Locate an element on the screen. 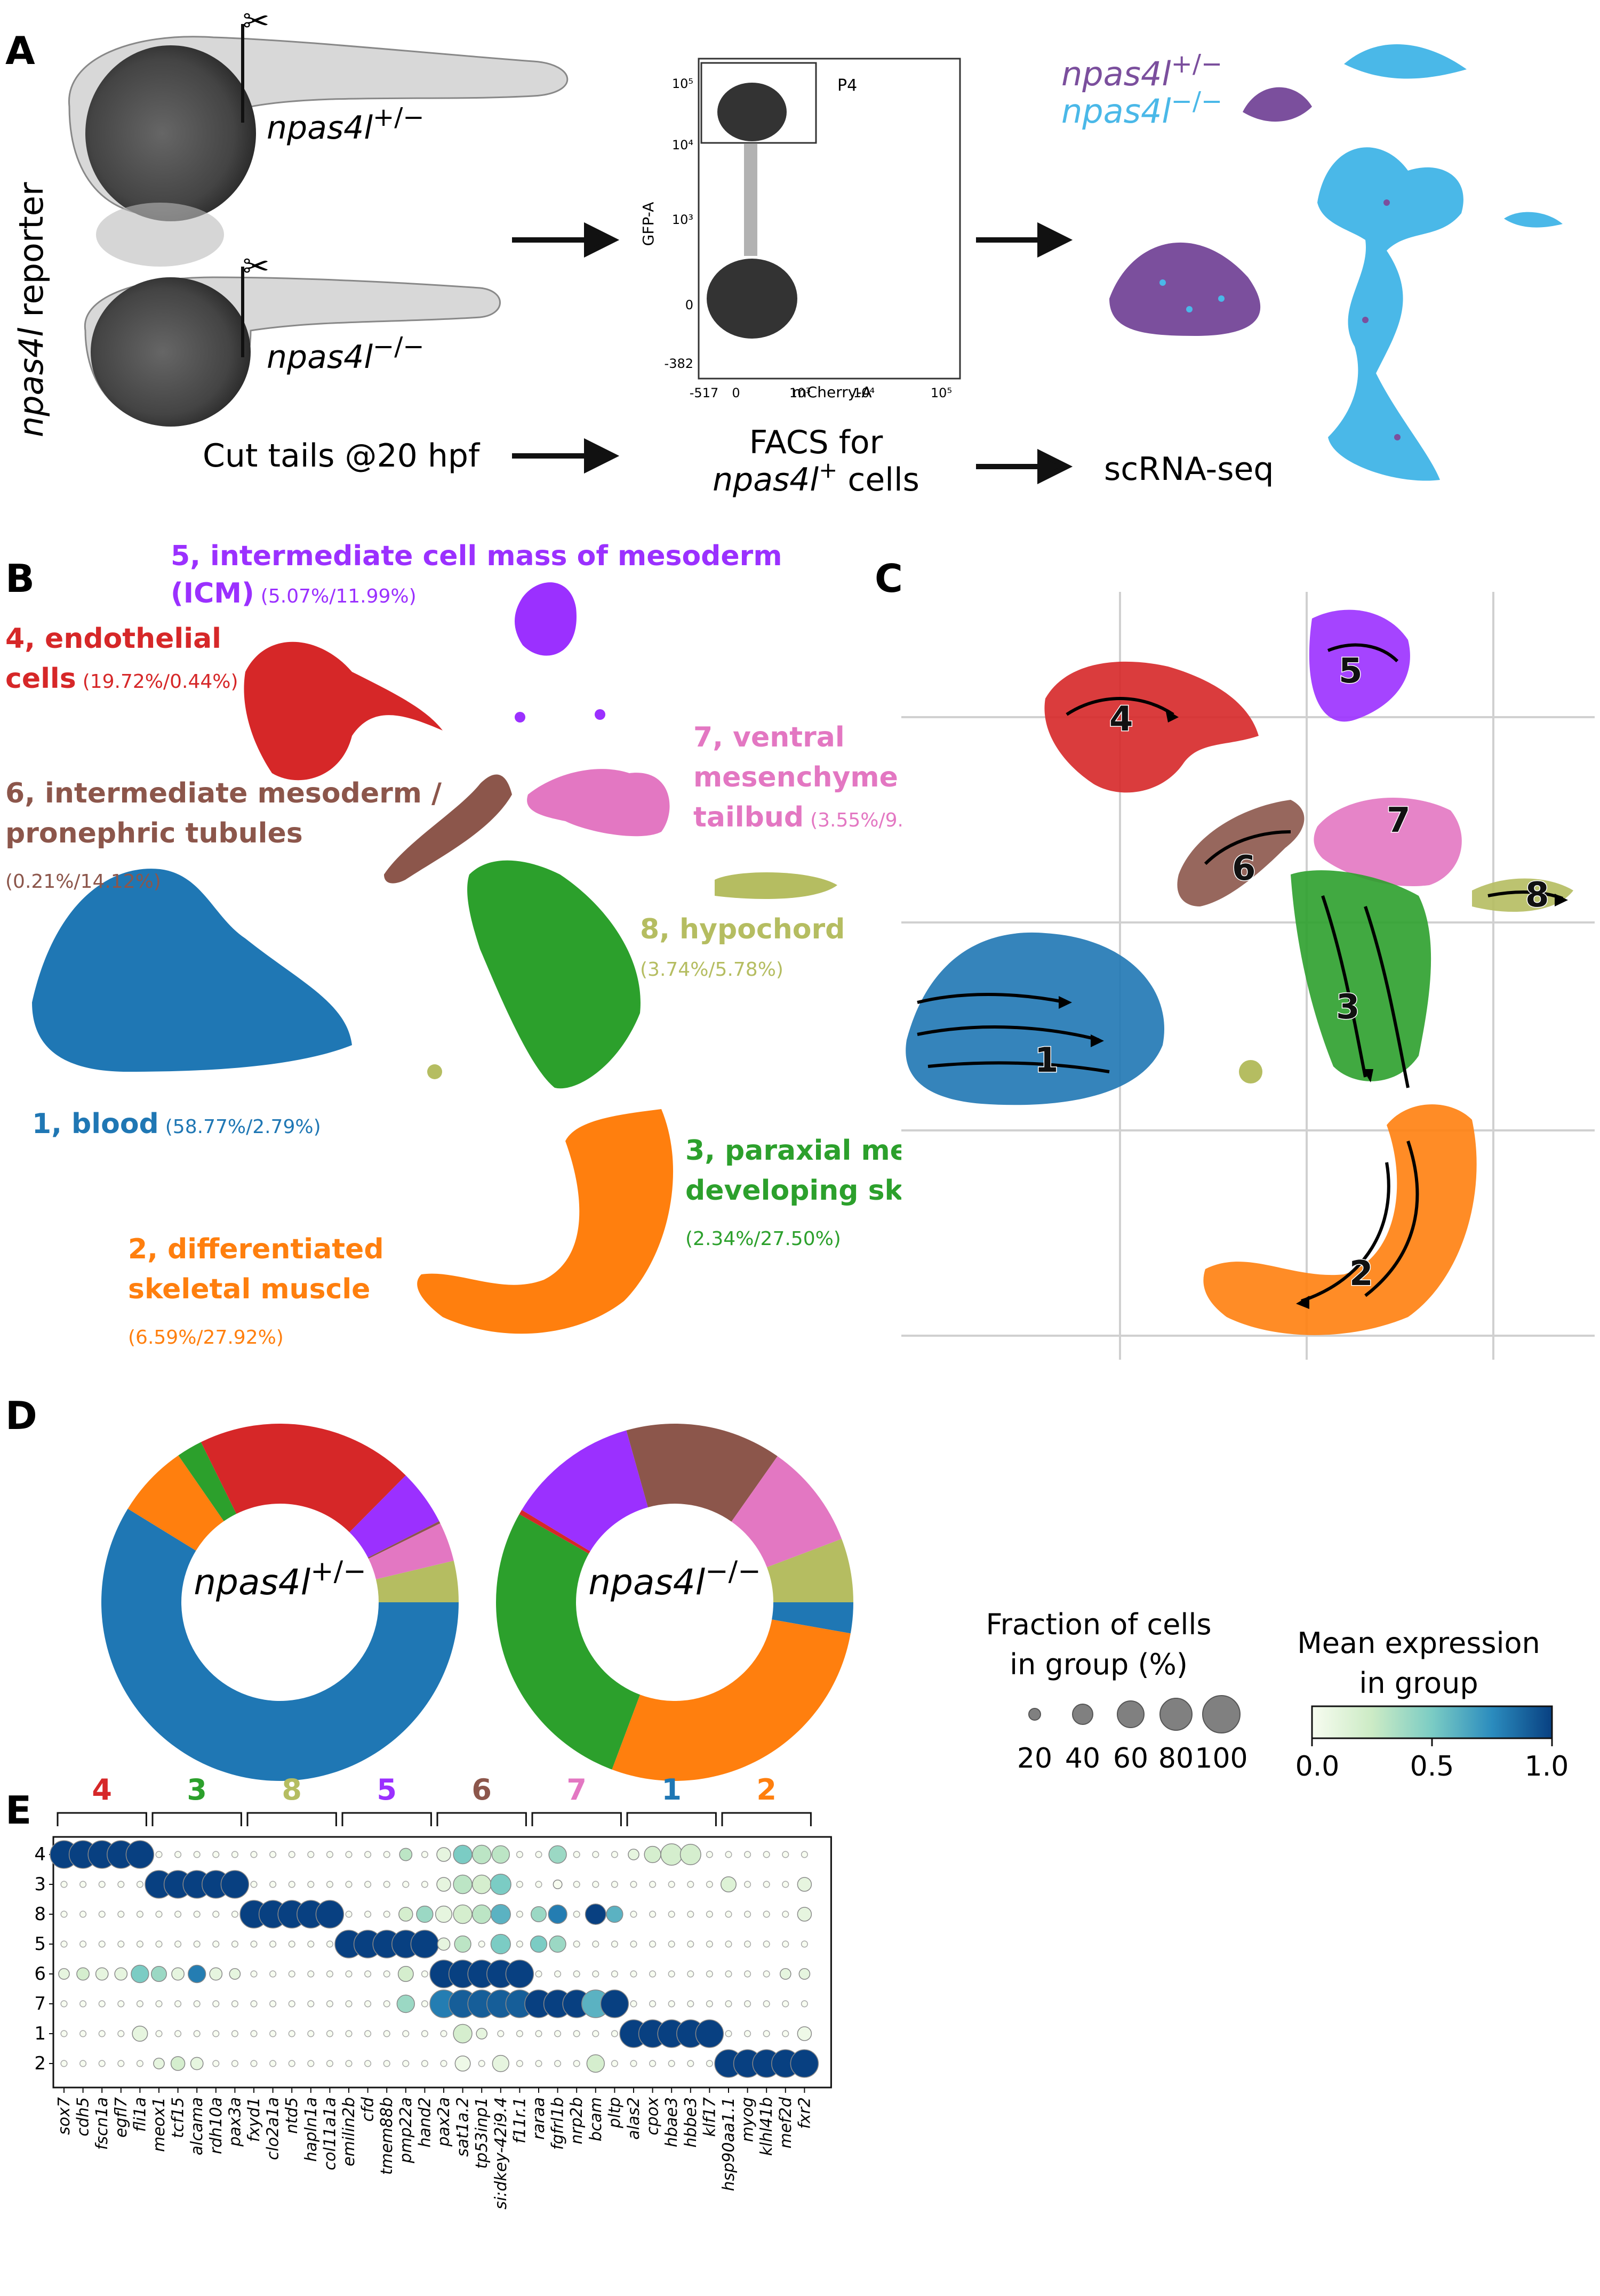 The height and width of the screenshot is (2296, 1600). svg-text: 40 is located at coordinates (1082, 1759).